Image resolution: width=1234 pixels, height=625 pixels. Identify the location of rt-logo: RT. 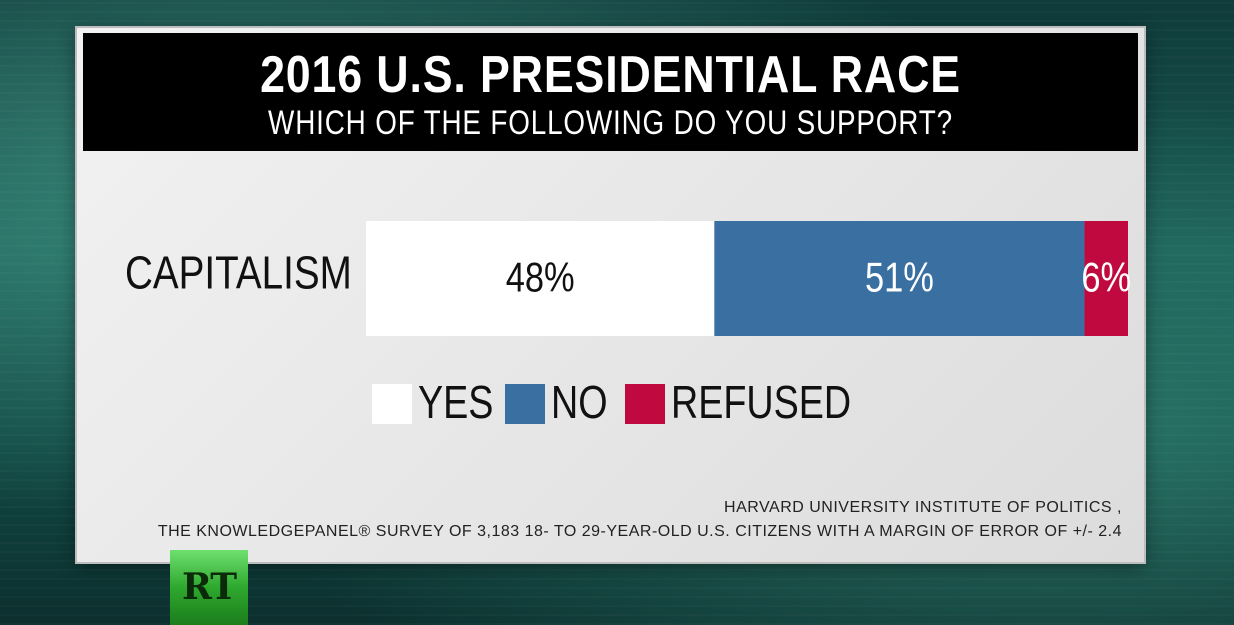
(209, 587).